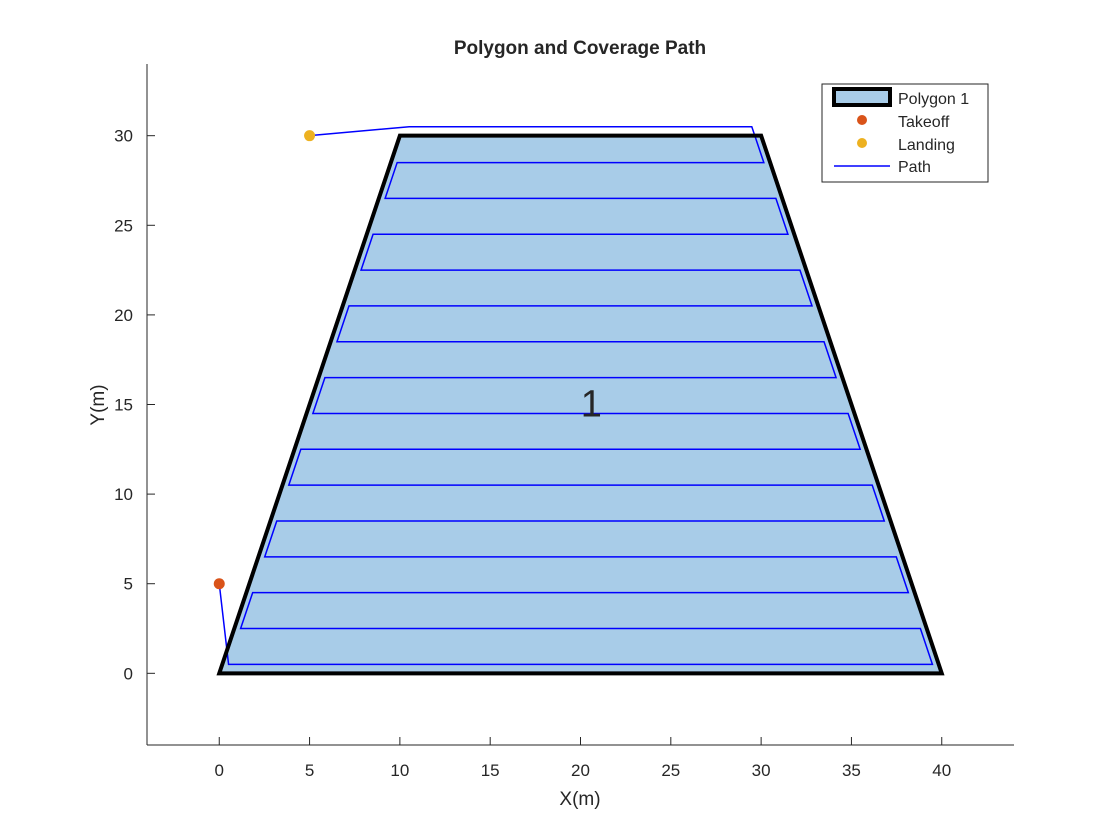  I want to click on y-tick-label: 10, so click(123, 494).